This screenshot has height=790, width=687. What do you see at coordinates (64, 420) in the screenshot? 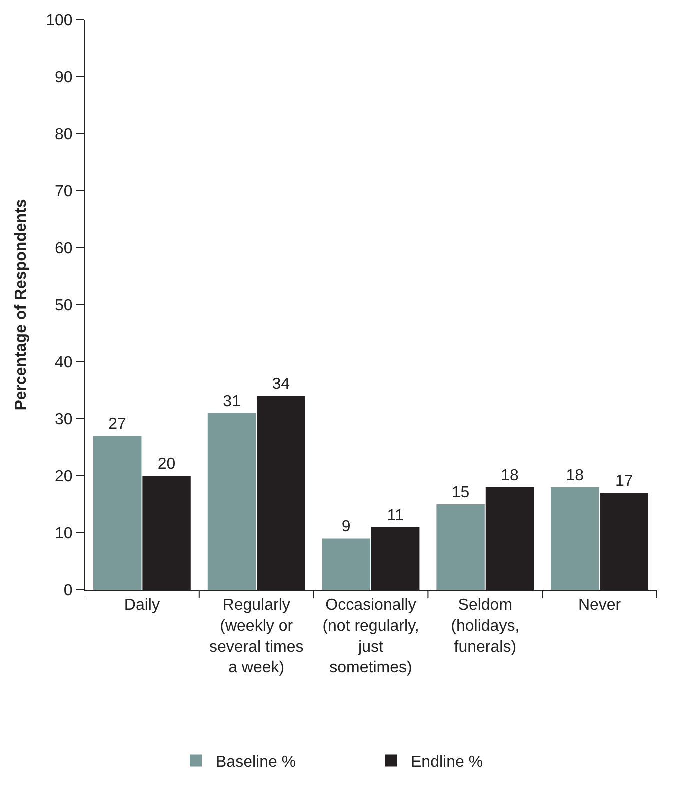
I see `y-tick-label: 30` at bounding box center [64, 420].